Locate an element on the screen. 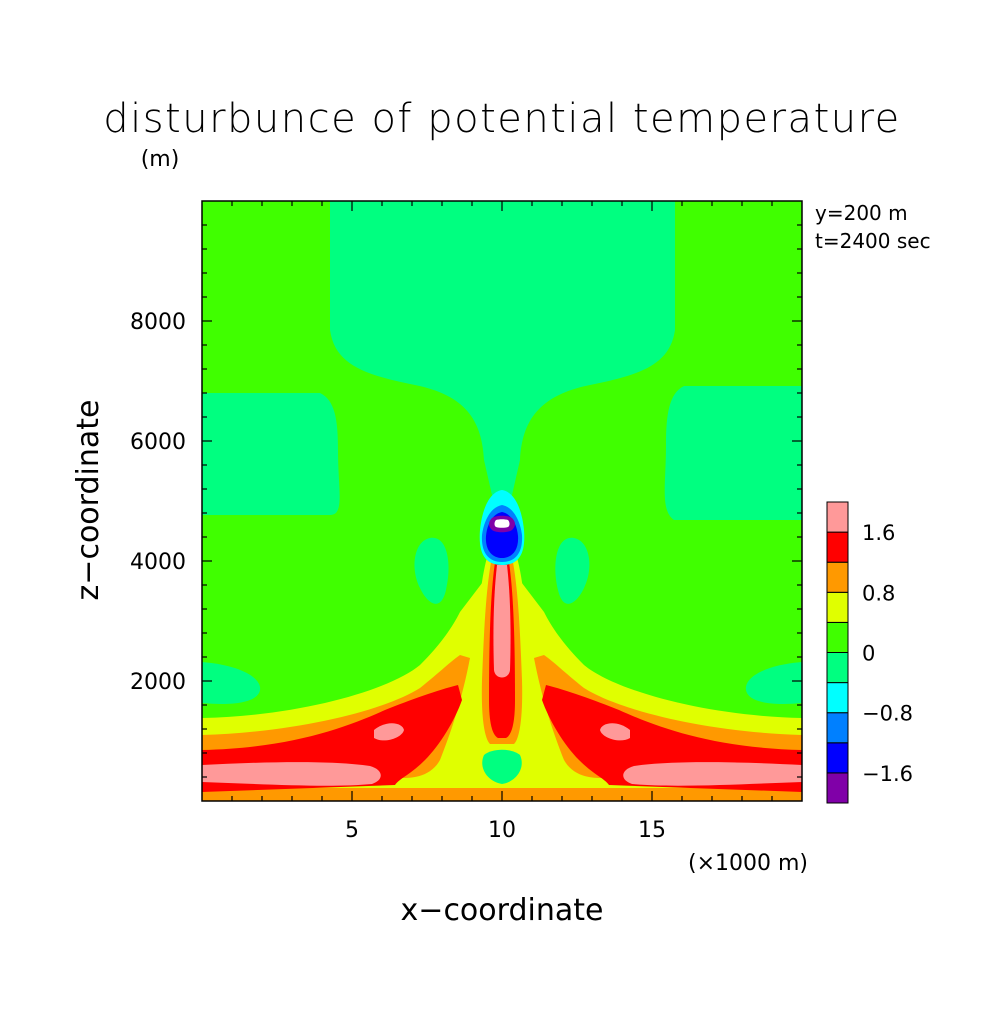  colorbar-labels: −1.6 −0.8 0 0.8 1.6 is located at coordinates (887, 653).